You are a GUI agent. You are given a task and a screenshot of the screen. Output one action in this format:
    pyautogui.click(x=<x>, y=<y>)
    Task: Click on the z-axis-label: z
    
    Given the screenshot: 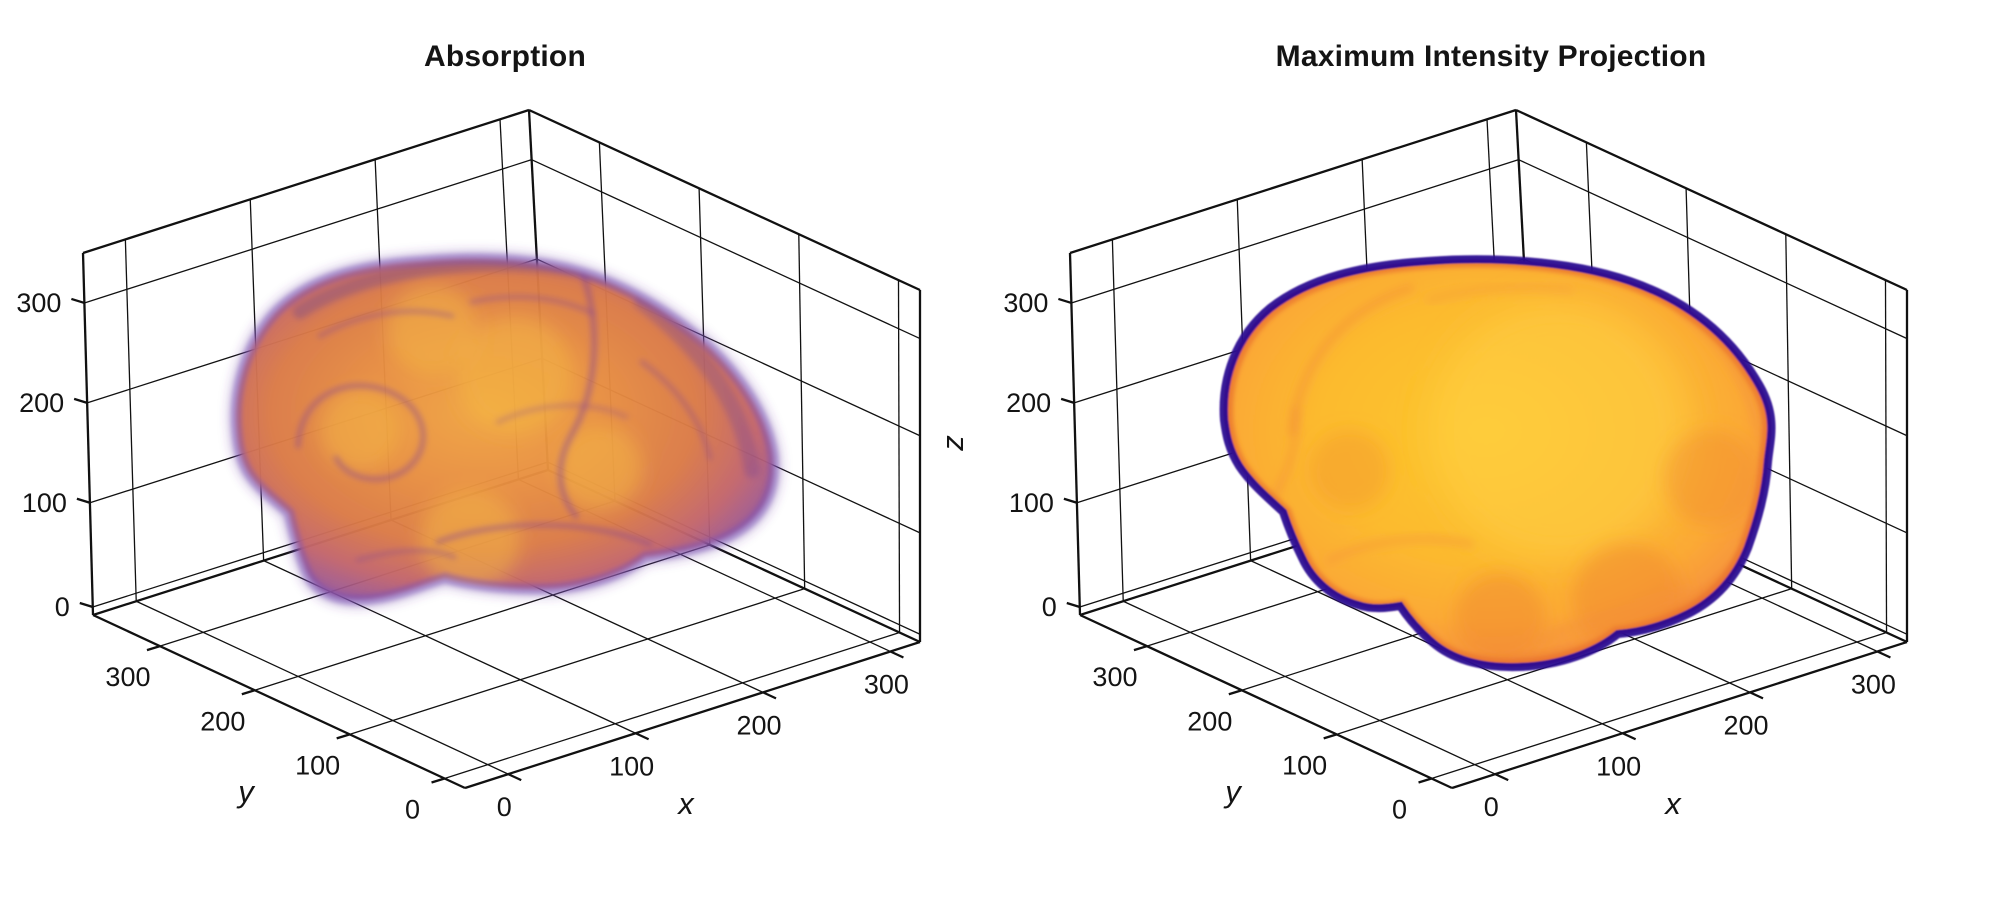 What is the action you would take?
    pyautogui.click(x=952, y=443)
    